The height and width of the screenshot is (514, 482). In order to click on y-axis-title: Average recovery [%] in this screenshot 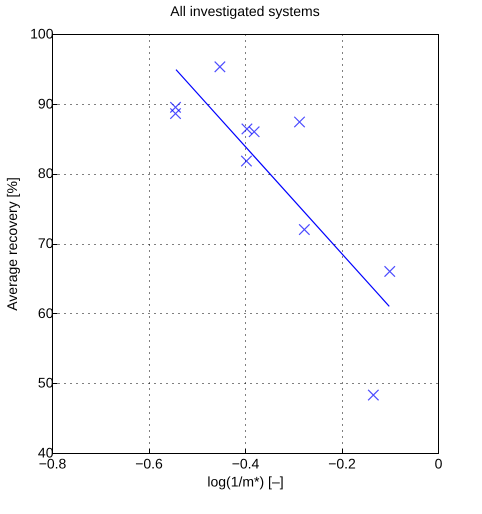, I will do `click(12, 244)`.